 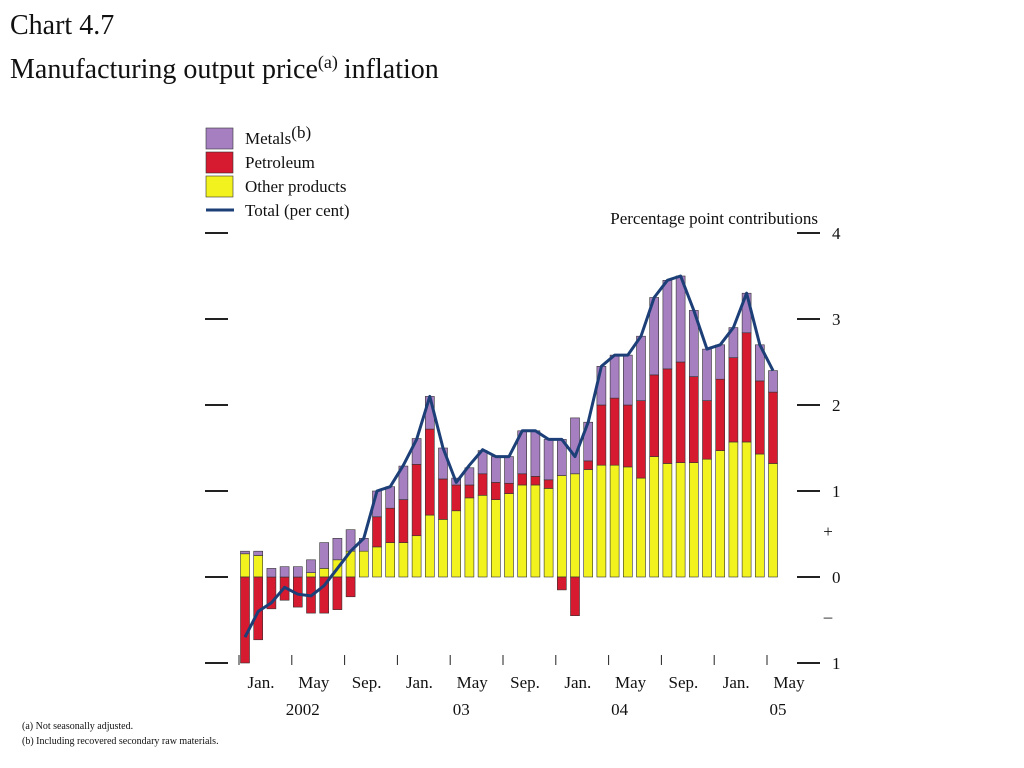 I want to click on legend-label: Other products, so click(x=296, y=186).